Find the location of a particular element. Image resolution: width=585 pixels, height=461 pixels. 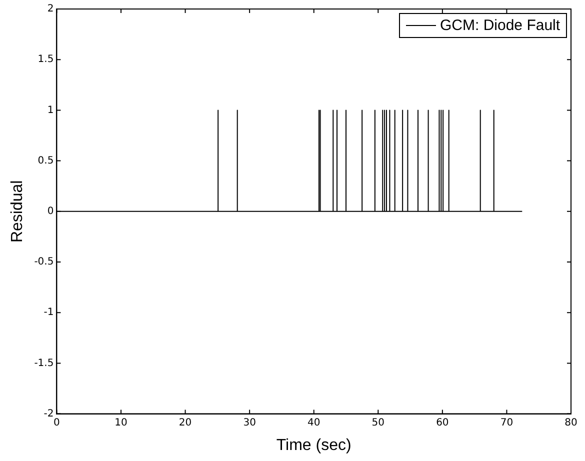

y-tick-label: 1 is located at coordinates (50, 110).